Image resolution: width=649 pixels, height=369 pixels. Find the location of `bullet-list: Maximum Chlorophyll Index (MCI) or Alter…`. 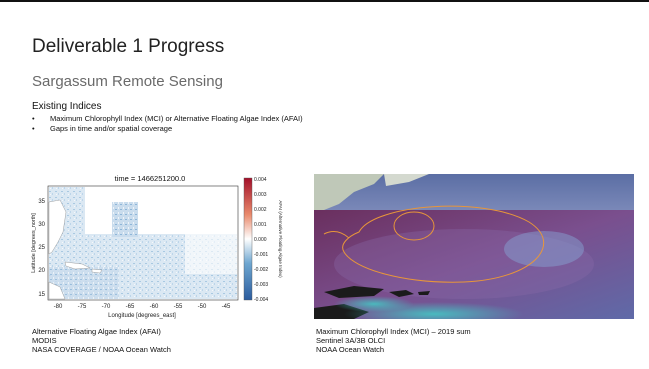

bullet-list: Maximum Chlorophyll Index (MCI) or Alter… is located at coordinates (167, 124).